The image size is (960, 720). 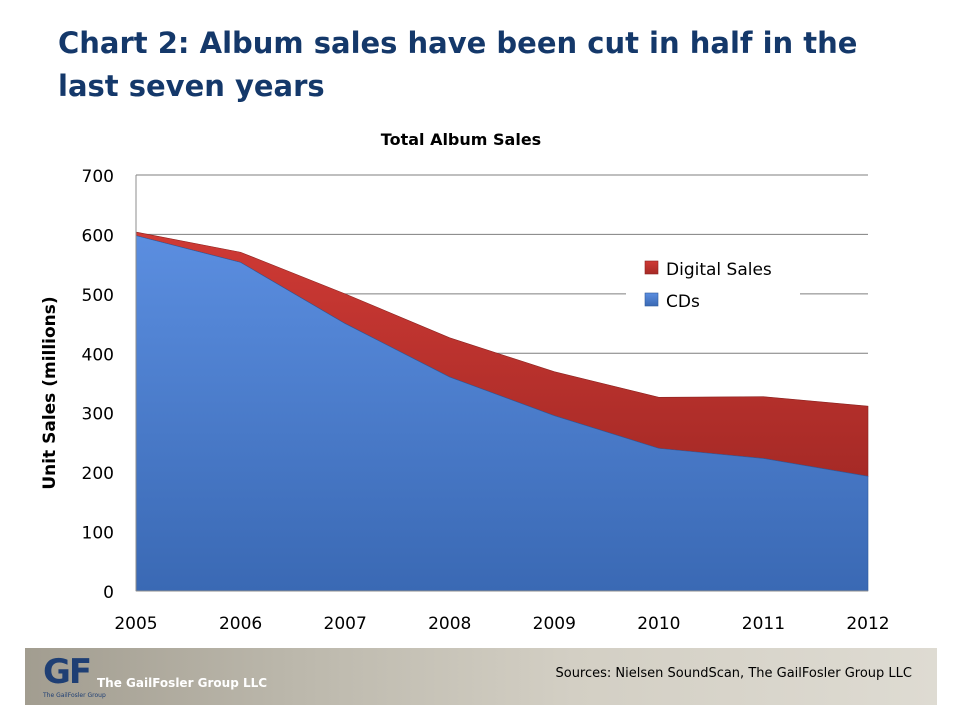 What do you see at coordinates (98, 474) in the screenshot?
I see `y-tick-label: 200` at bounding box center [98, 474].